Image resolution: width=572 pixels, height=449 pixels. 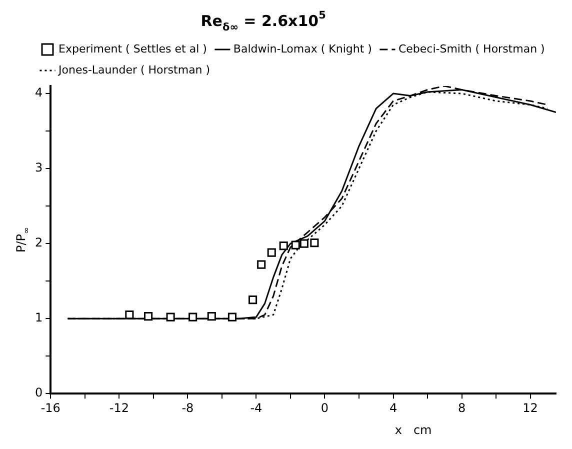 What do you see at coordinates (132, 49) in the screenshot?
I see `legend-label: Experiment ( Settles et al )` at bounding box center [132, 49].